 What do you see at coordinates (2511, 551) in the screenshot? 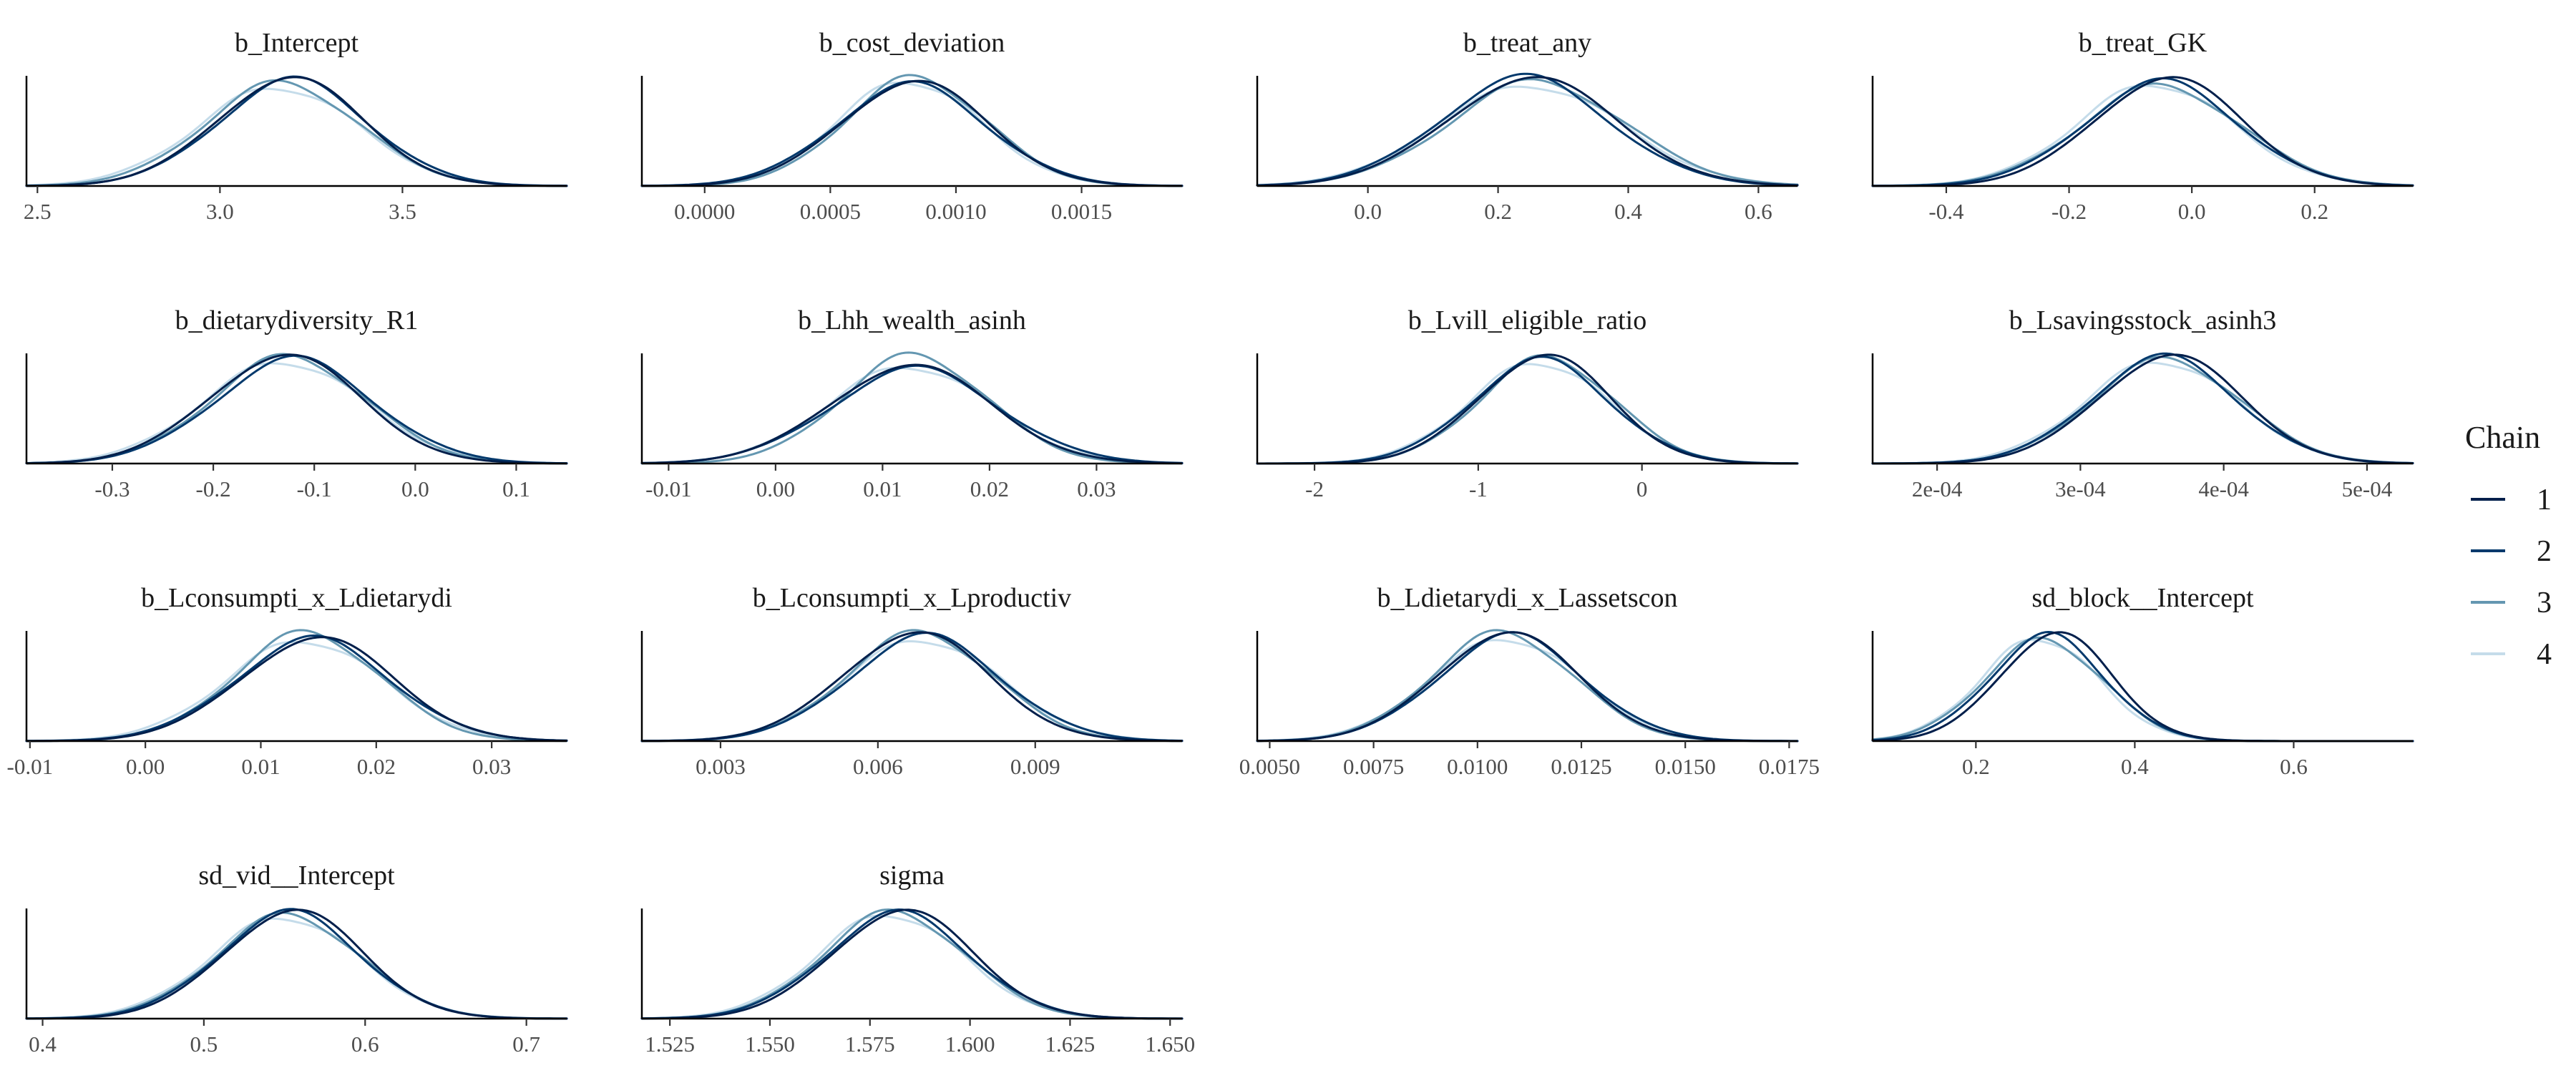
I see `legend-item-chain-2: 2` at bounding box center [2511, 551].